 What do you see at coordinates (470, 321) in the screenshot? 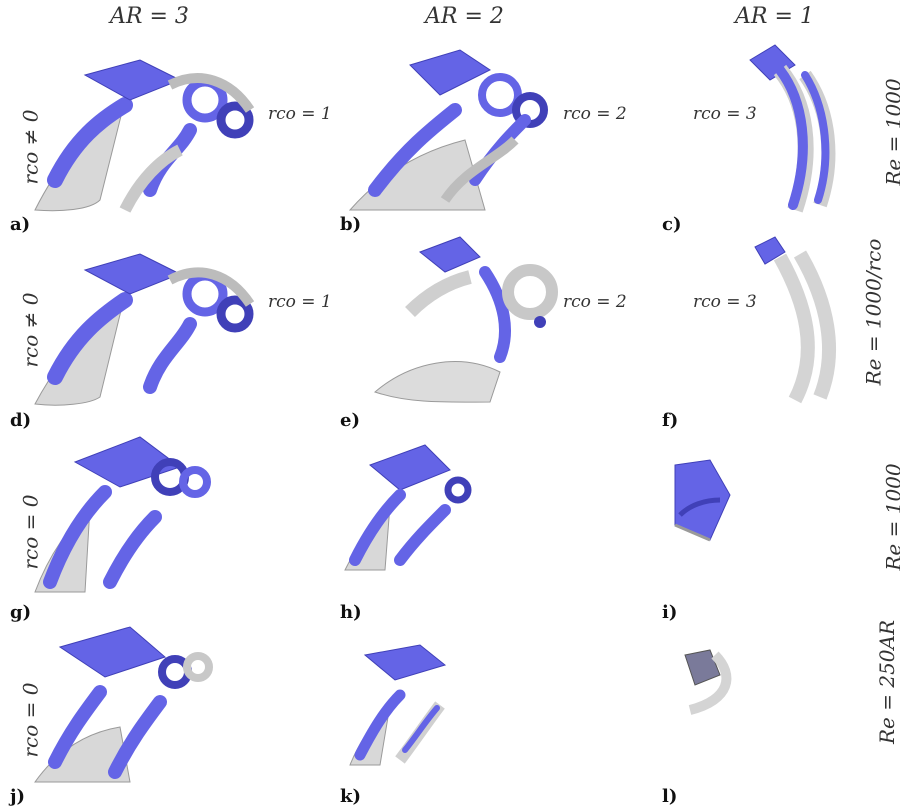
I see `panel-e-vortex-render` at bounding box center [470, 321].